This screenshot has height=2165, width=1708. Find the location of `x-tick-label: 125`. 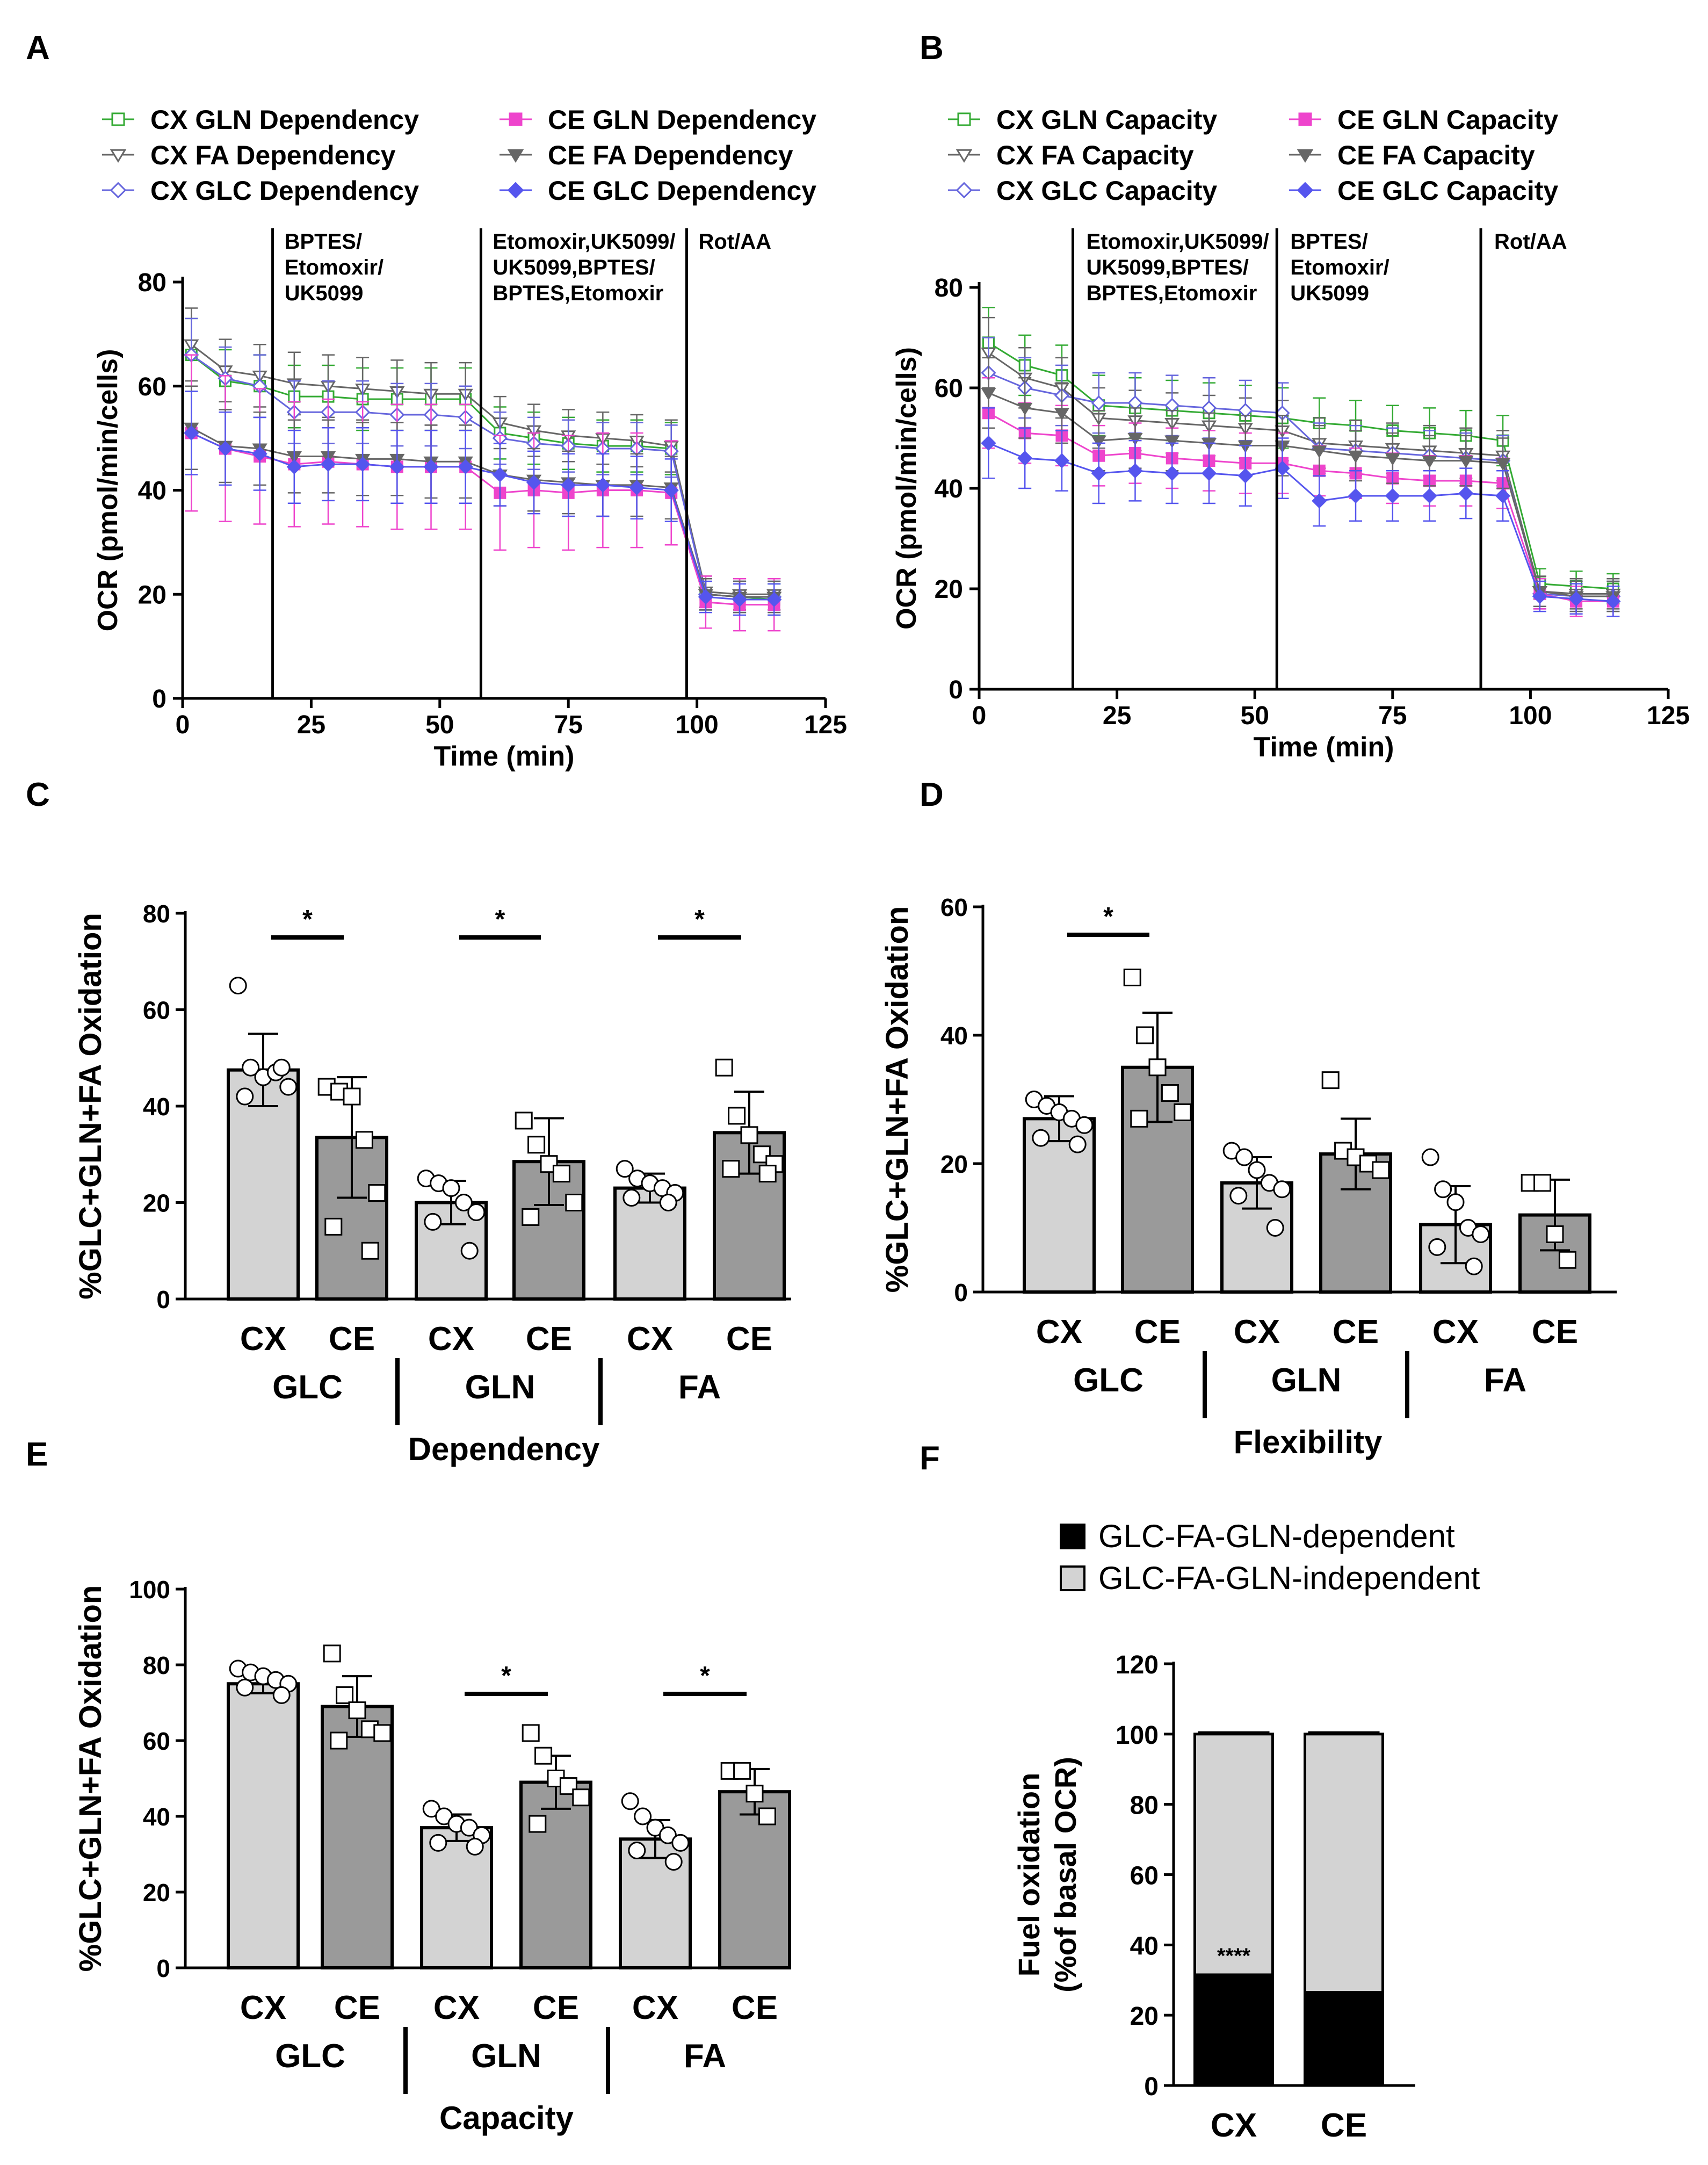

x-tick-label: 125 is located at coordinates (825, 725).